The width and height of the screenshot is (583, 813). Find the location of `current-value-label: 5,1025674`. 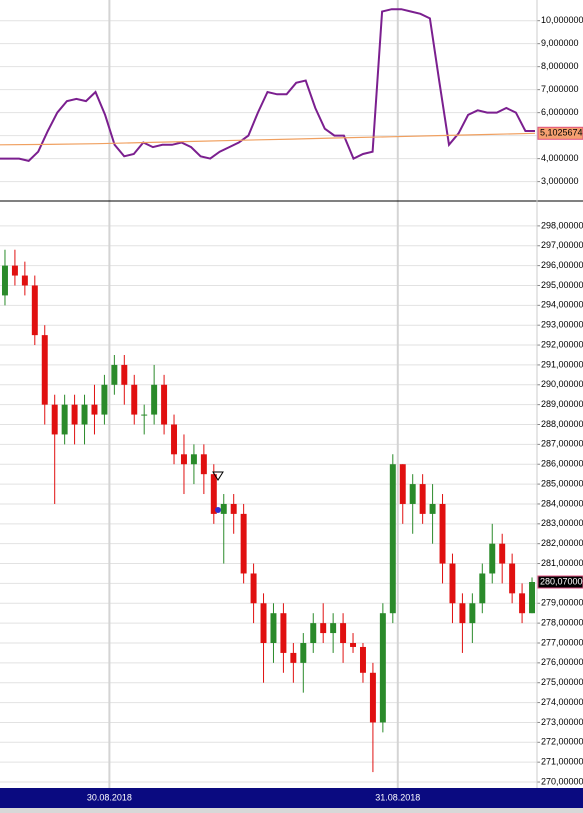

current-value-label: 5,1025674 is located at coordinates (561, 133).